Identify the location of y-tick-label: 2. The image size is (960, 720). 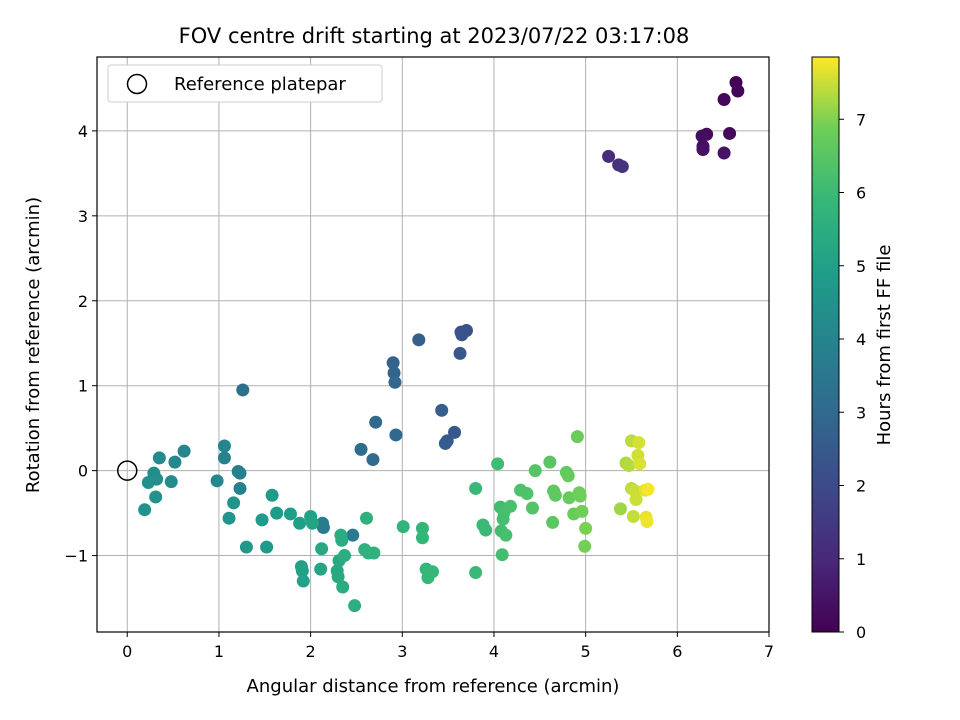
(83, 301).